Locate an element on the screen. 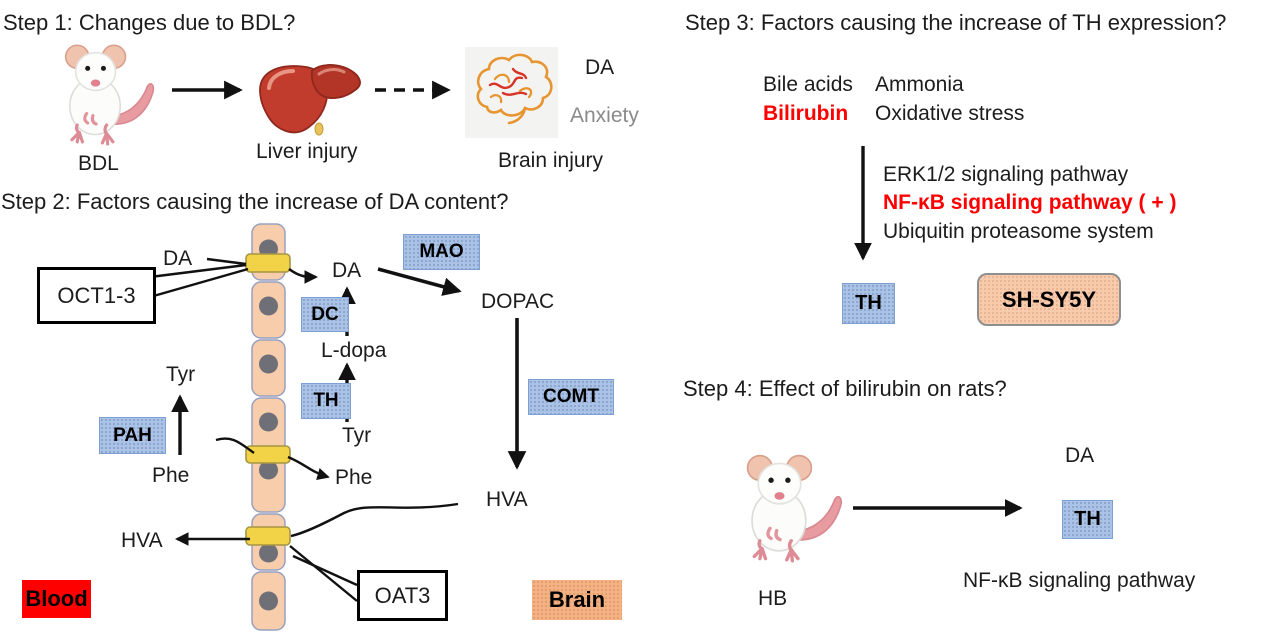 Image resolution: width=1262 pixels, height=635 pixels. step2-da-blood: DA is located at coordinates (178, 258).